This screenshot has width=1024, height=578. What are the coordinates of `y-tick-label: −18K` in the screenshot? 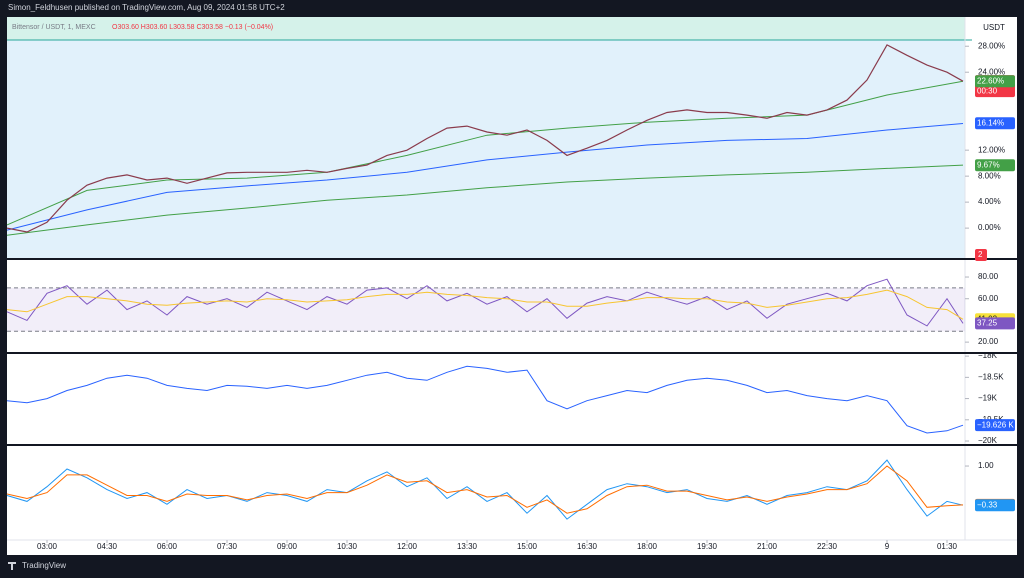 It's located at (988, 355).